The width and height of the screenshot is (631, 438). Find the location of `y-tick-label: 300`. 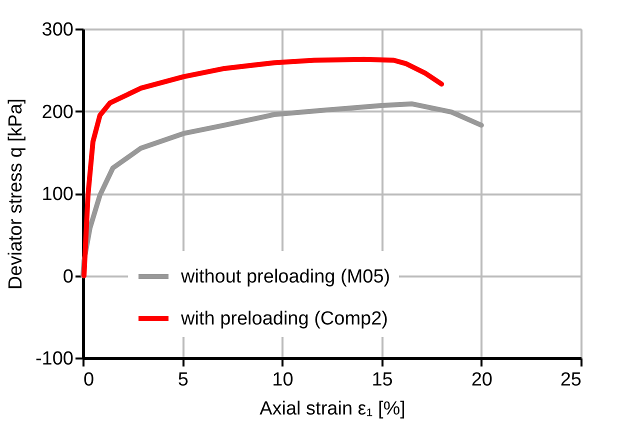

y-tick-label: 300 is located at coordinates (58, 30).